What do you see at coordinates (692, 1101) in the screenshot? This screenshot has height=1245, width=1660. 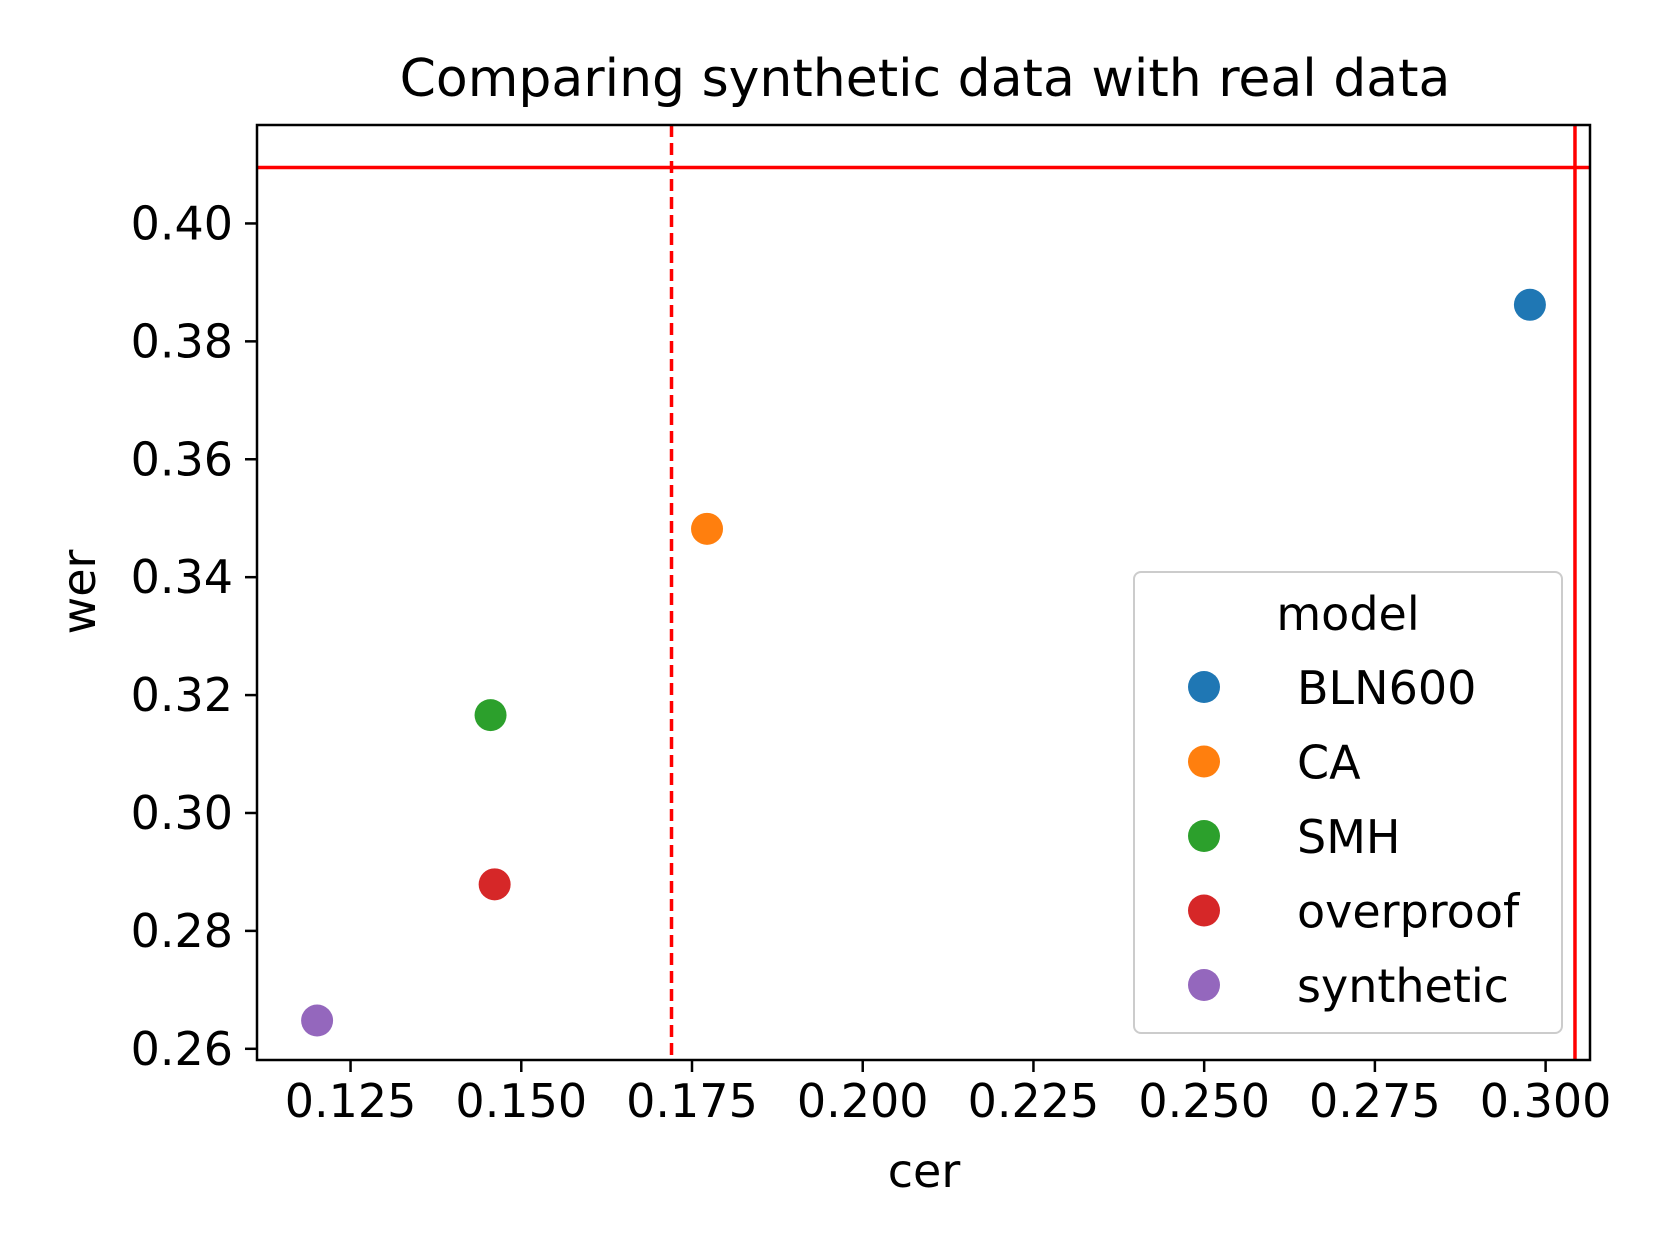 I see `x-tick-label: 0.175` at bounding box center [692, 1101].